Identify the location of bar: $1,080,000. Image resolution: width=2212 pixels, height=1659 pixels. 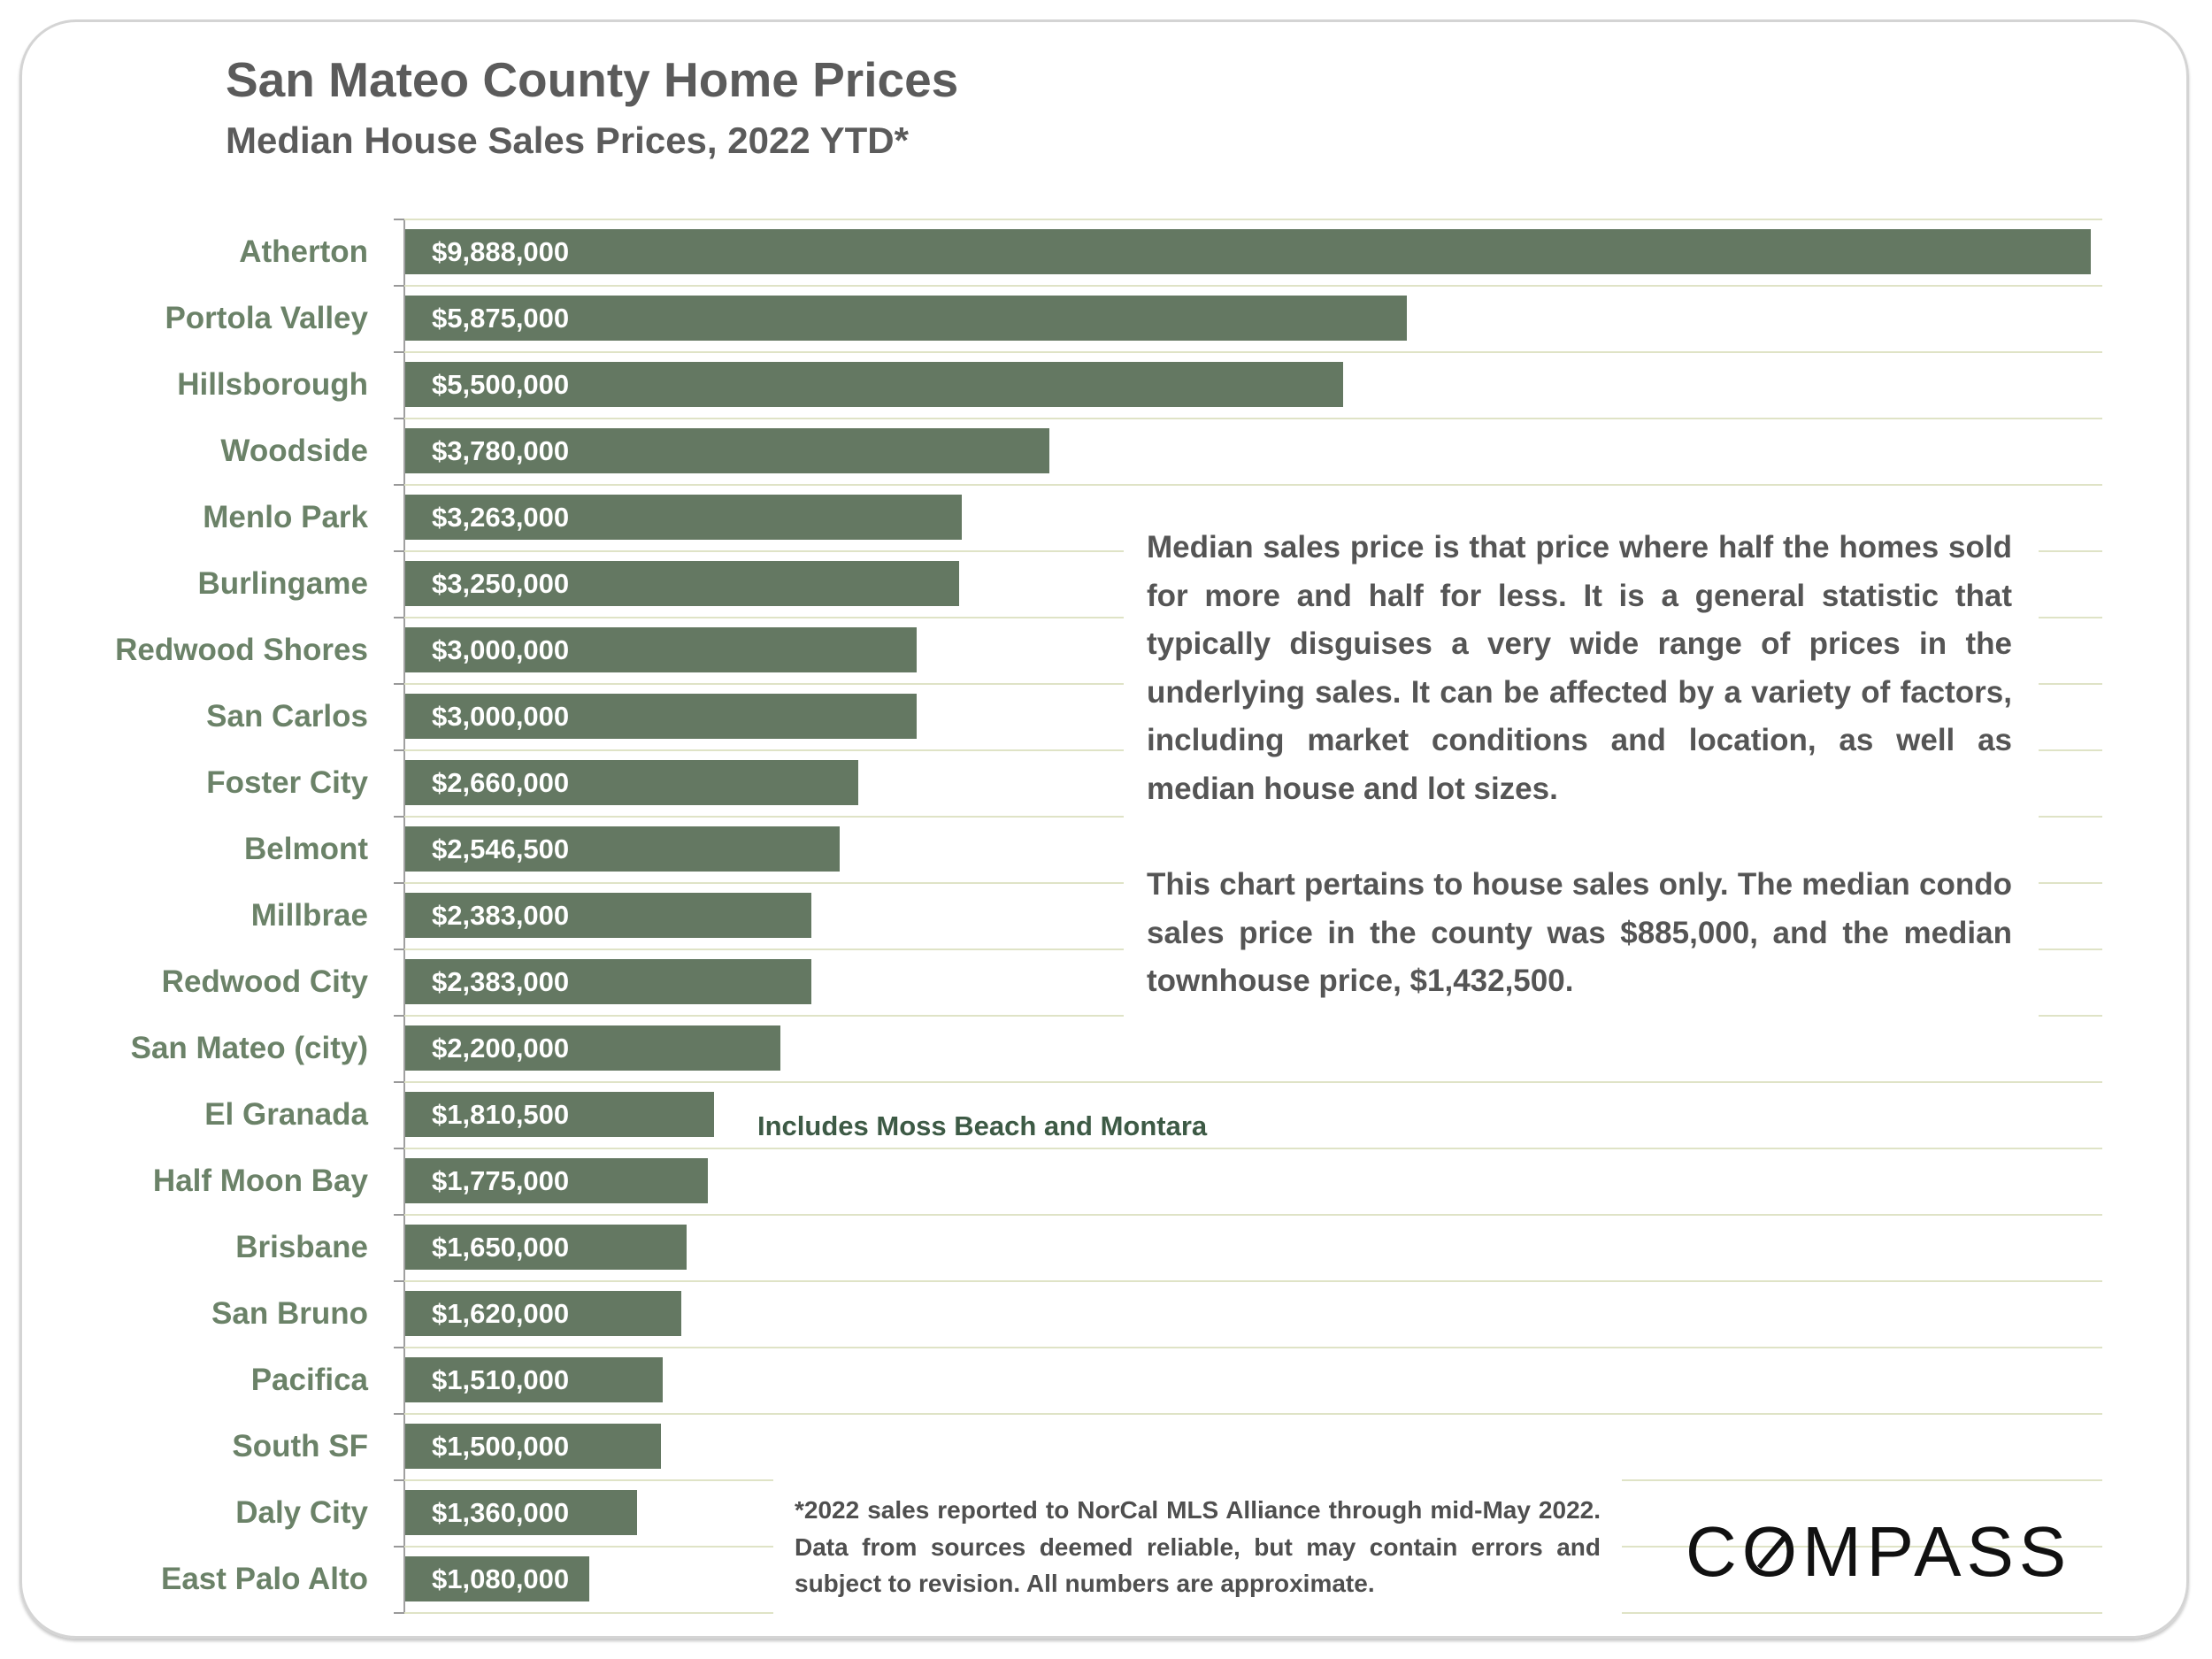
(498, 1579).